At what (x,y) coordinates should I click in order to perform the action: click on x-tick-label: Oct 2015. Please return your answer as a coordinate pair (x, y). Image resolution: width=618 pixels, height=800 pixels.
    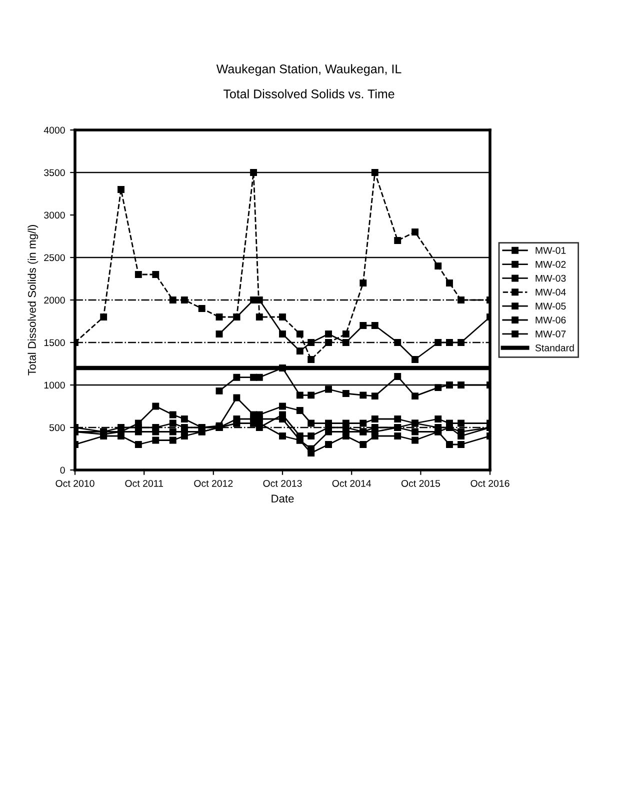
    Looking at the image, I should click on (420, 483).